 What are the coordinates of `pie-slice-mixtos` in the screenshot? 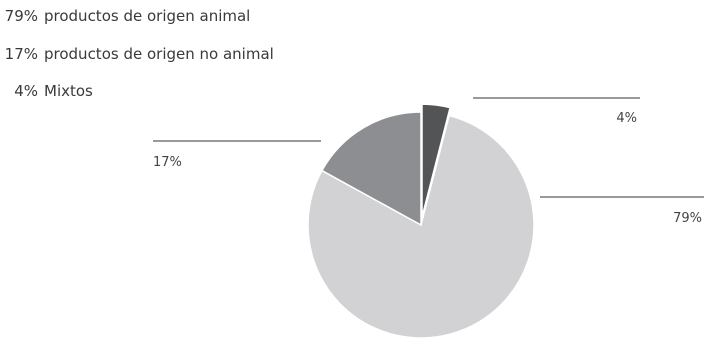 It's located at (436, 160).